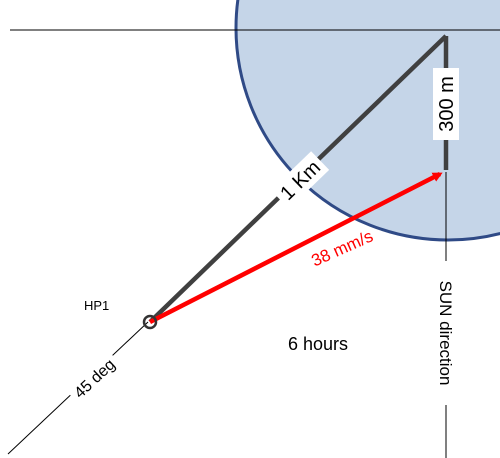 The width and height of the screenshot is (500, 458). What do you see at coordinates (150, 322) in the screenshot?
I see `hp1-point-marker` at bounding box center [150, 322].